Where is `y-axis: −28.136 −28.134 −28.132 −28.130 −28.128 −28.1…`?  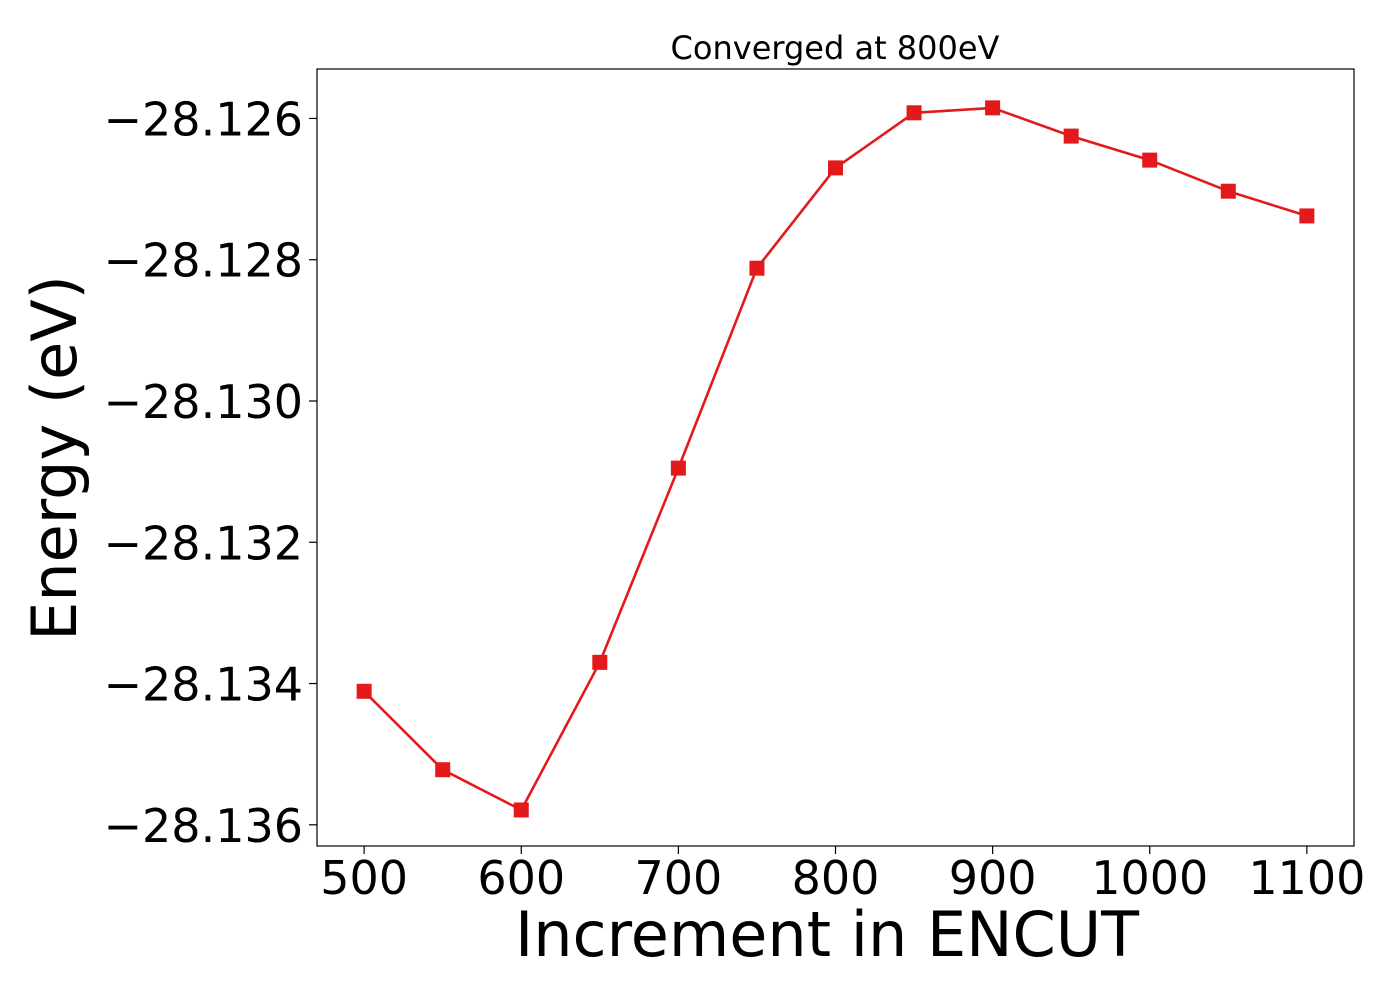 y-axis: −28.136 −28.134 −28.132 −28.130 −28.128 −28.1… is located at coordinates (210, 472).